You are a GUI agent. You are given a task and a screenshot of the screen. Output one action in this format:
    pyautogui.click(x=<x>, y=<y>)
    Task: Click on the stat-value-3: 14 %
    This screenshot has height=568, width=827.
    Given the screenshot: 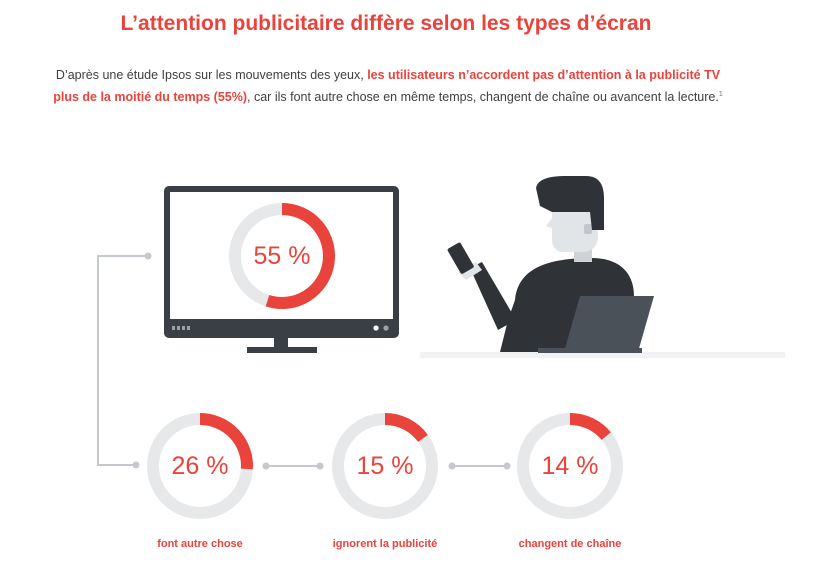 What is the action you would take?
    pyautogui.click(x=570, y=466)
    